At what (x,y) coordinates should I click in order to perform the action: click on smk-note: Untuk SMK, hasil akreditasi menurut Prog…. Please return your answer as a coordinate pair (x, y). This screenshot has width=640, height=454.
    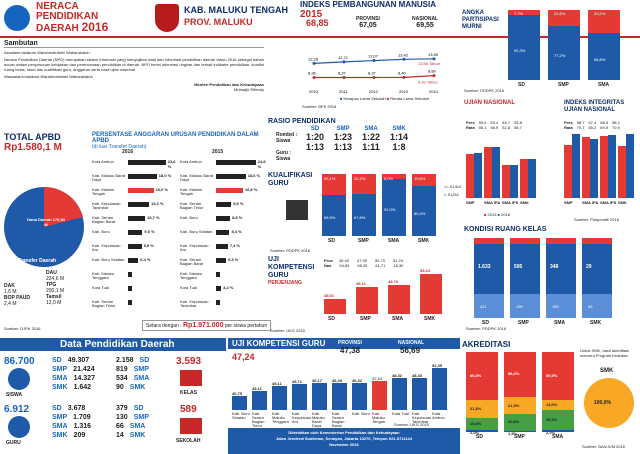
    Looking at the image, I should click on (604, 353).